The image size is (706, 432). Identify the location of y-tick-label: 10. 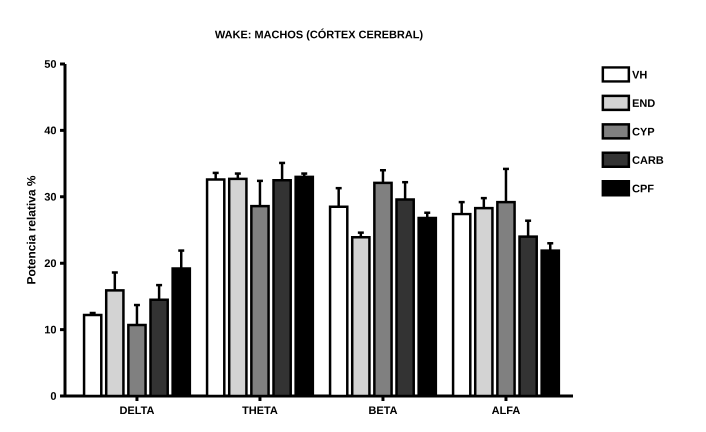
(50, 330).